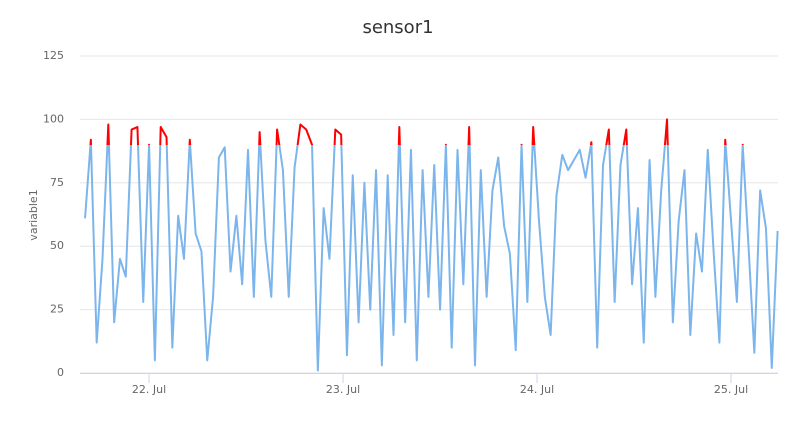 This screenshot has height=425, width=796. I want to click on y-tick-label: 50, so click(57, 245).